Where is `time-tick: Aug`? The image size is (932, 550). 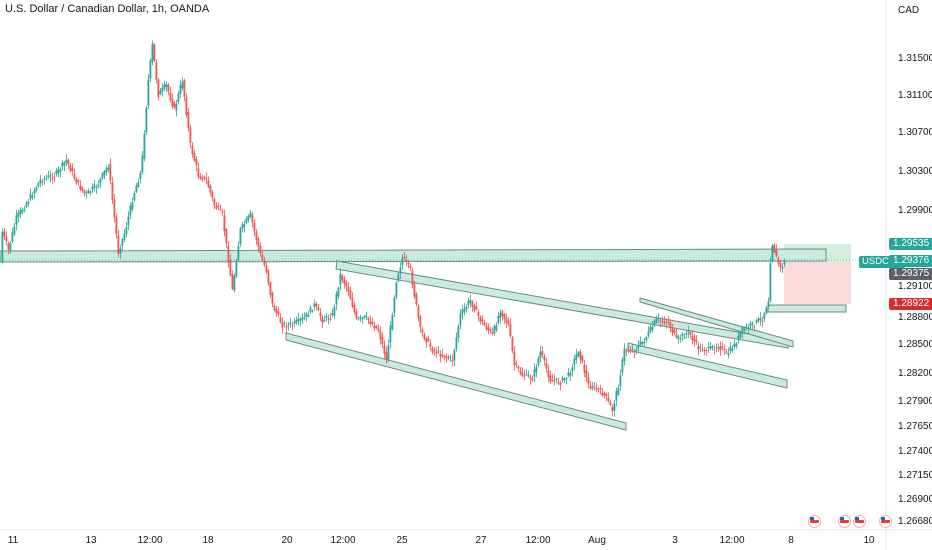 time-tick: Aug is located at coordinates (597, 540).